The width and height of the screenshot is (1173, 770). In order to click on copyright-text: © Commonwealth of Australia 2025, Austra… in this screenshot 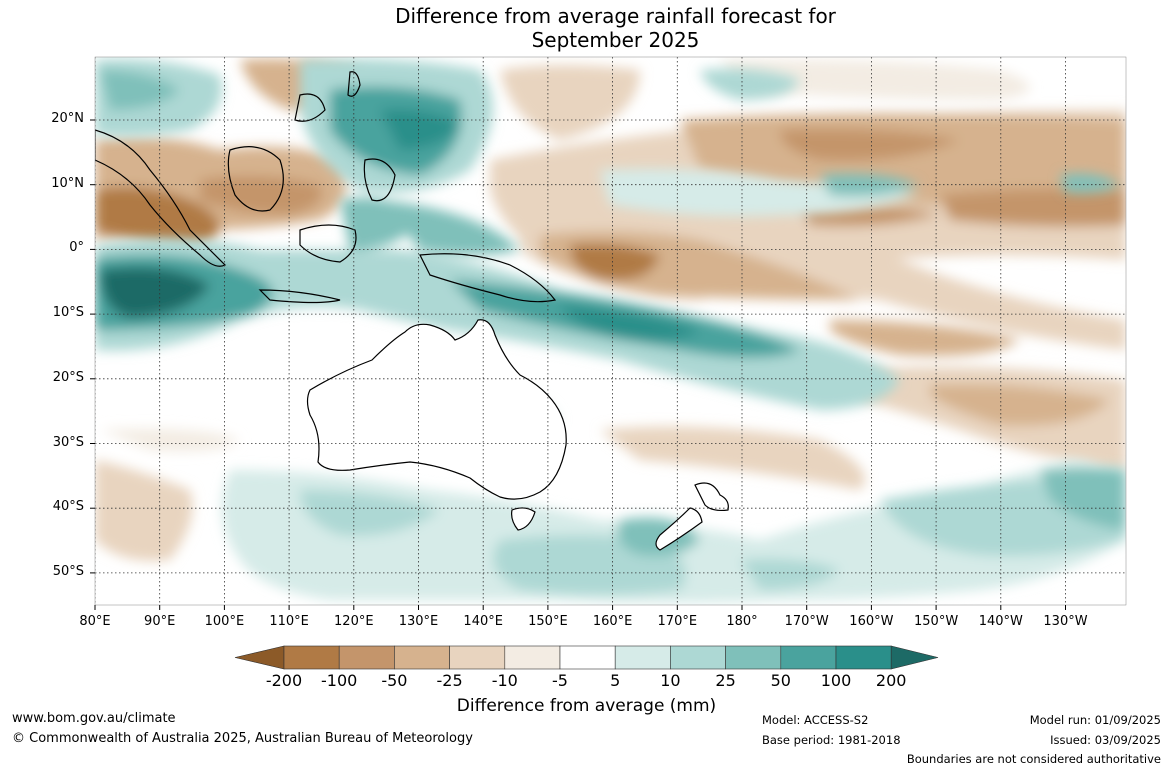, I will do `click(242, 738)`.